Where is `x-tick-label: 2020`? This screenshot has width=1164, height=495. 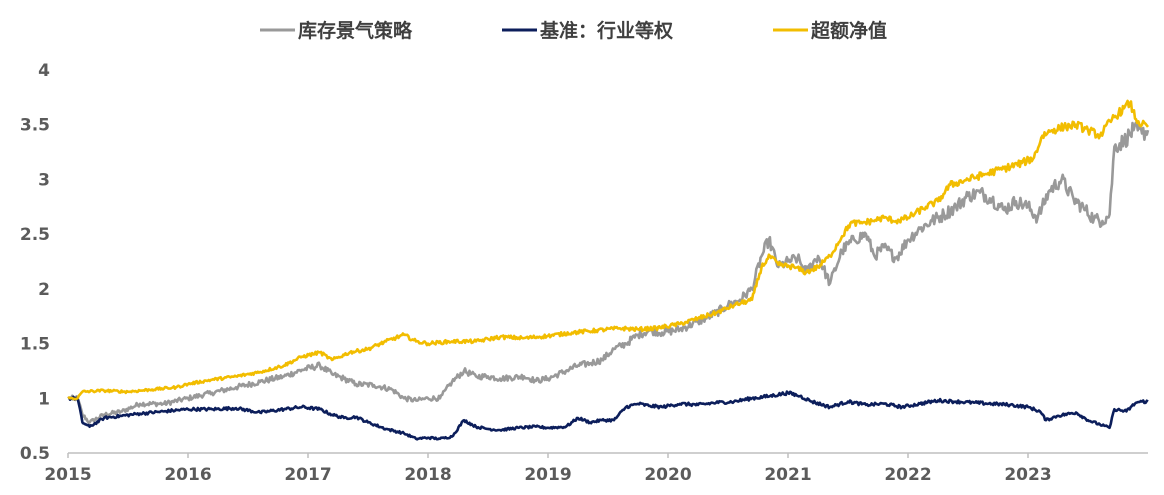 x-tick-label: 2020 is located at coordinates (667, 475).